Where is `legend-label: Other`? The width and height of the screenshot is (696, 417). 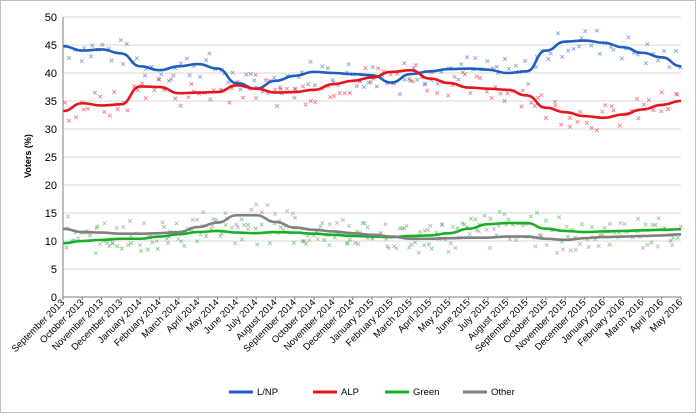 legend-label: Other is located at coordinates (503, 392).